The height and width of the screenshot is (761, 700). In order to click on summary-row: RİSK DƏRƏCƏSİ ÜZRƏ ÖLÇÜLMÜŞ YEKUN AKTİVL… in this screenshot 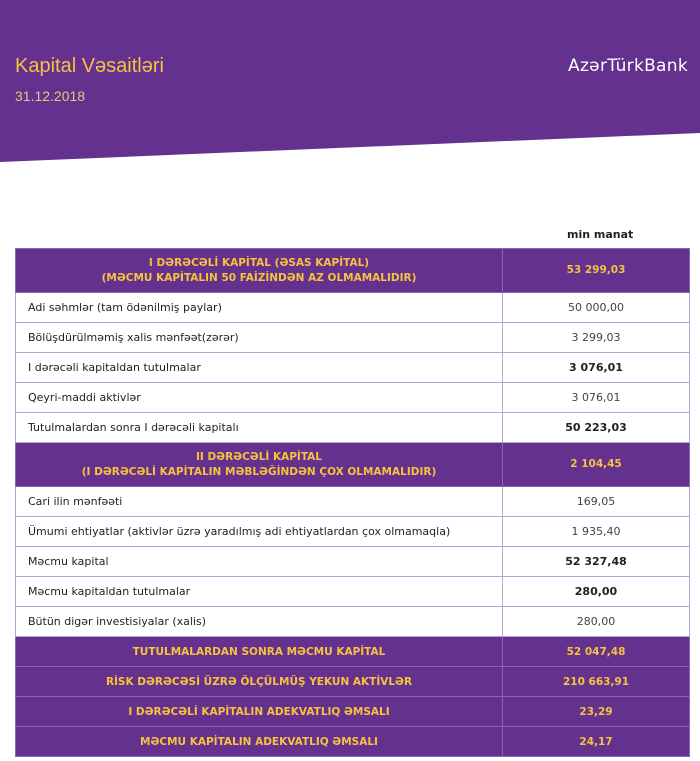, I will do `click(352, 681)`.